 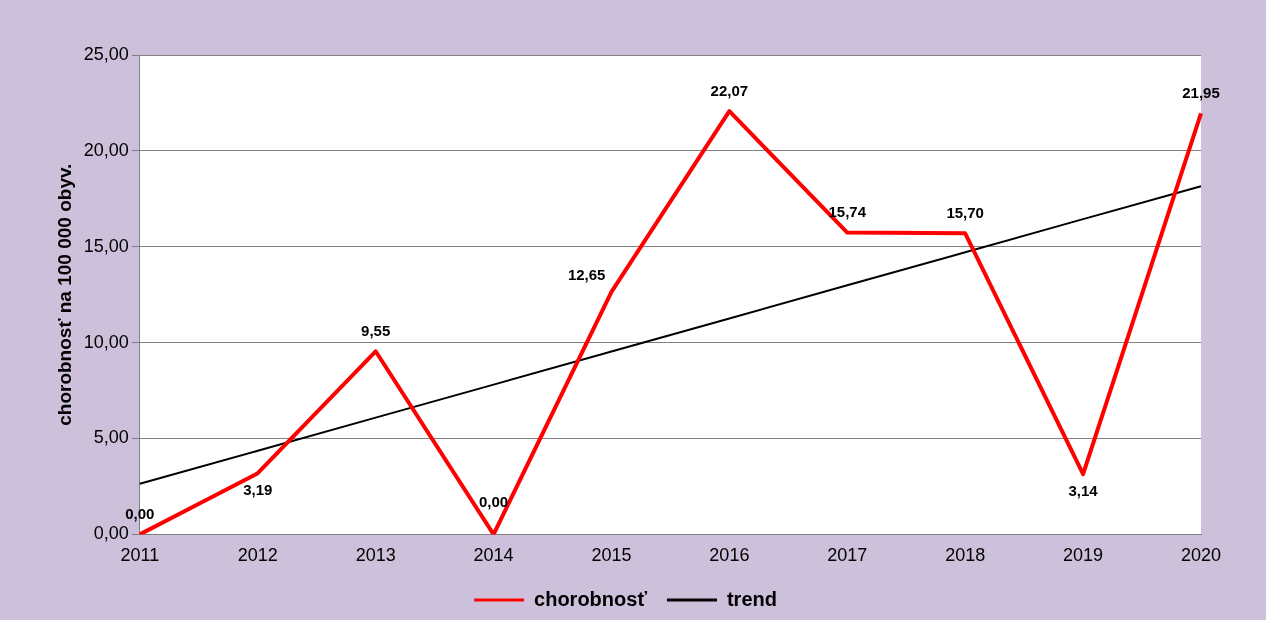 What do you see at coordinates (111, 533) in the screenshot?
I see `y-tick-label: 0,00` at bounding box center [111, 533].